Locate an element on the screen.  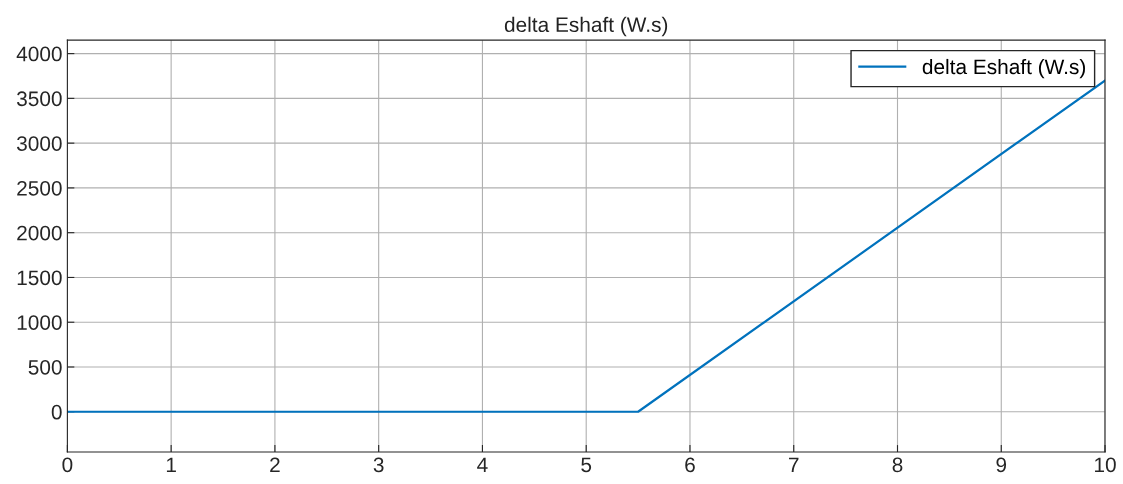
x-tick-label: 2 is located at coordinates (275, 465).